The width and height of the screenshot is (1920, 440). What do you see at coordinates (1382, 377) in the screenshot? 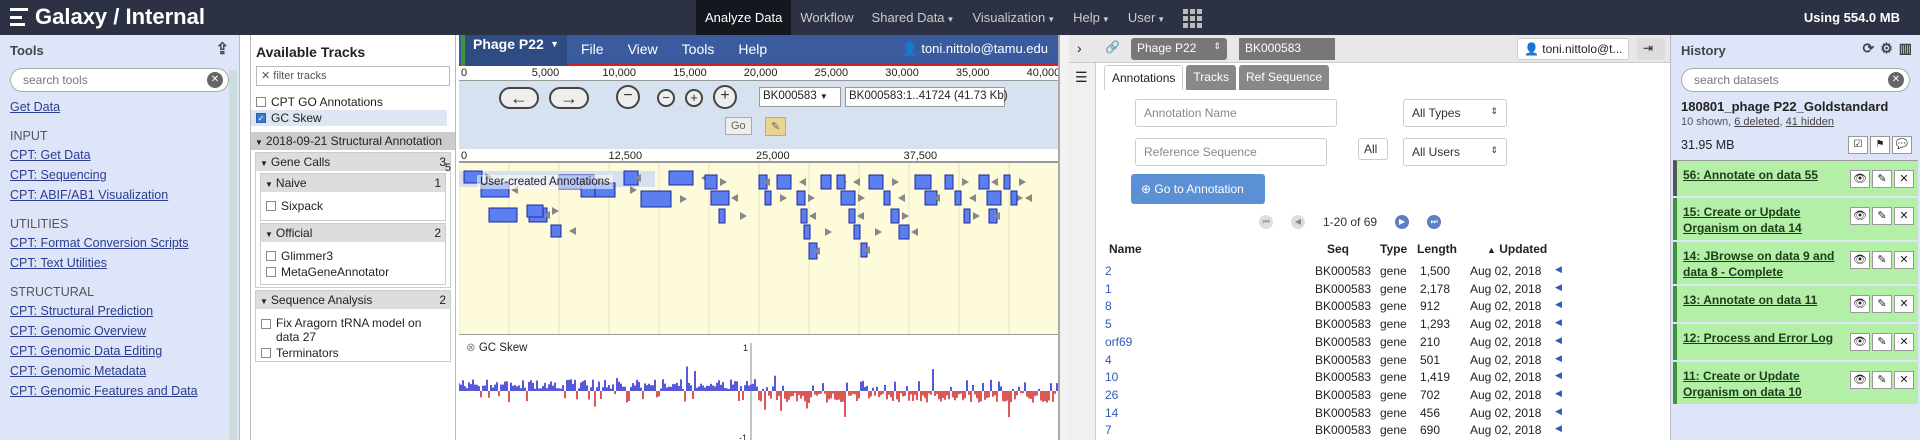
I see `table-row: 10 BK000583 gene 1,419 Aug 02, 2018 ◀` at bounding box center [1382, 377].